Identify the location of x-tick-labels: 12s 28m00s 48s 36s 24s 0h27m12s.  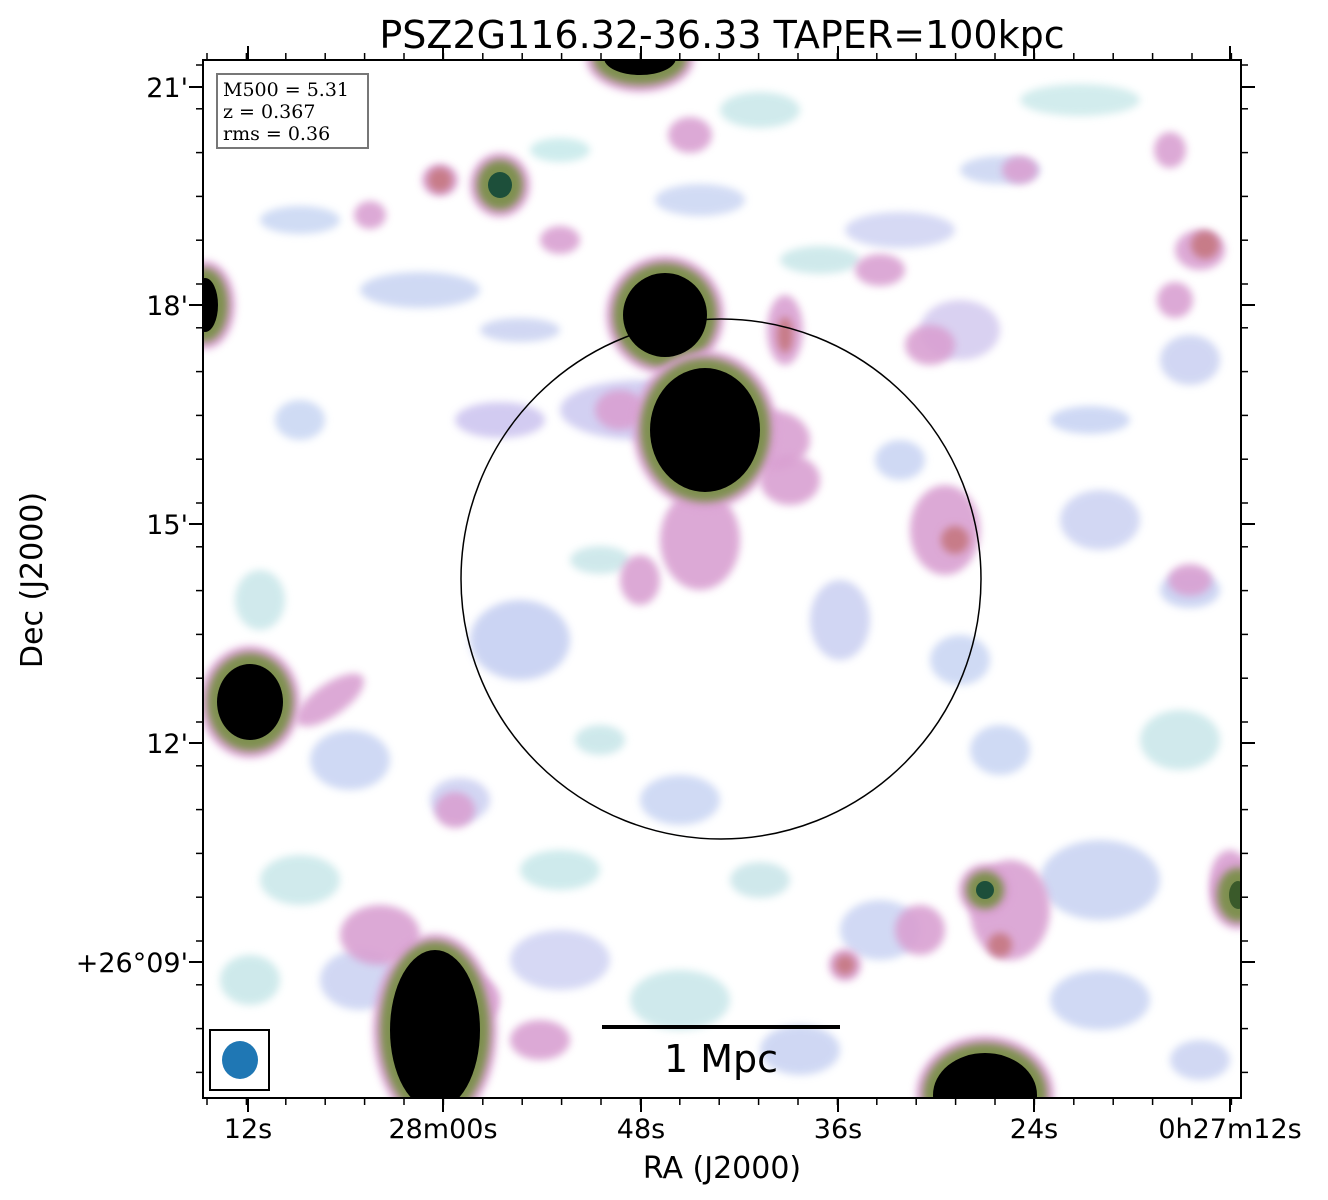
(763, 1129).